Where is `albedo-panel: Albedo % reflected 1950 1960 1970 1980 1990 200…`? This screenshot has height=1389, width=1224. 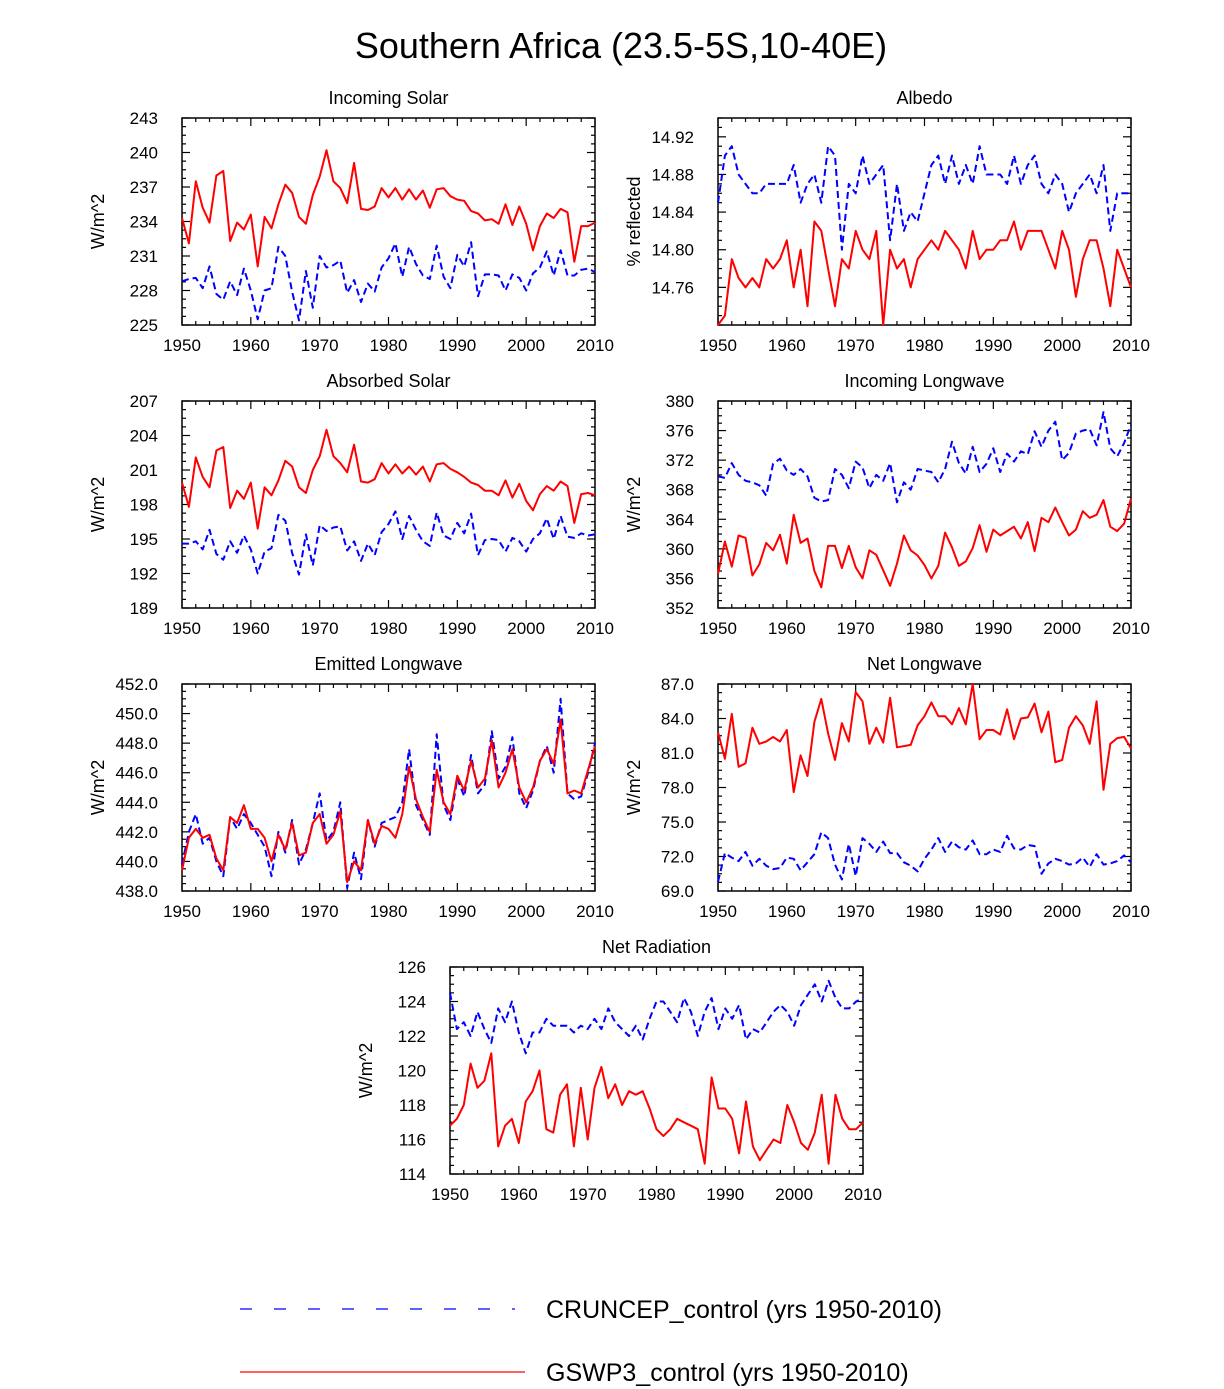
albedo-panel: Albedo % reflected 1950 1960 1970 1980 1990 200… is located at coordinates (887, 221).